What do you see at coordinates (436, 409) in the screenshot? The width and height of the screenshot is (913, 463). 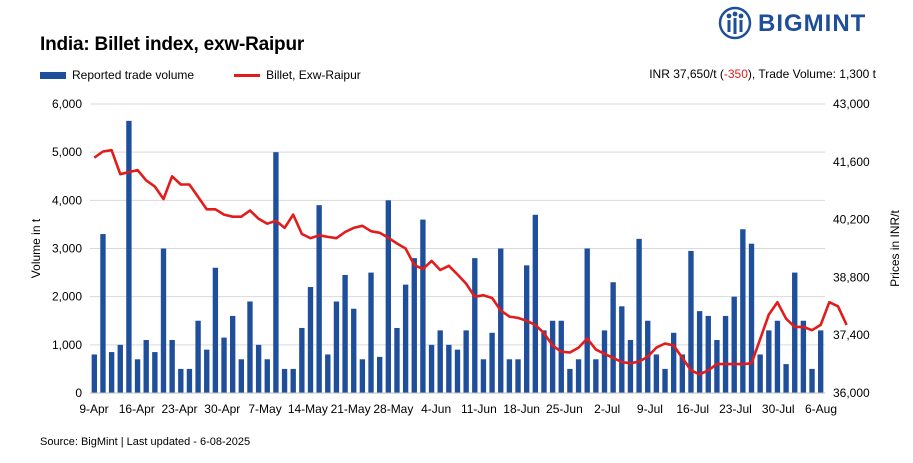 I see `x-tick-label: 4-Jun` at bounding box center [436, 409].